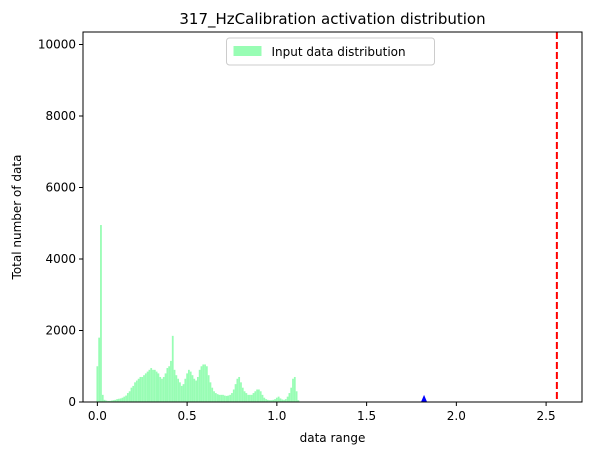  I want to click on legend: Input data distribution, so click(330, 51).